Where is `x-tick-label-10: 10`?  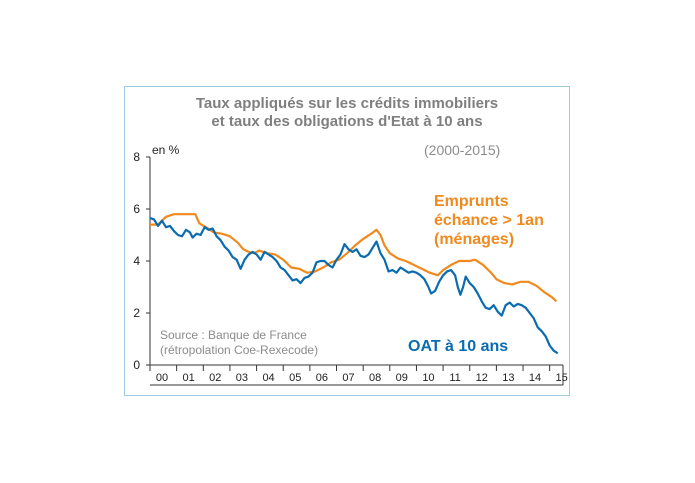
x-tick-label-10: 10 is located at coordinates (428, 378).